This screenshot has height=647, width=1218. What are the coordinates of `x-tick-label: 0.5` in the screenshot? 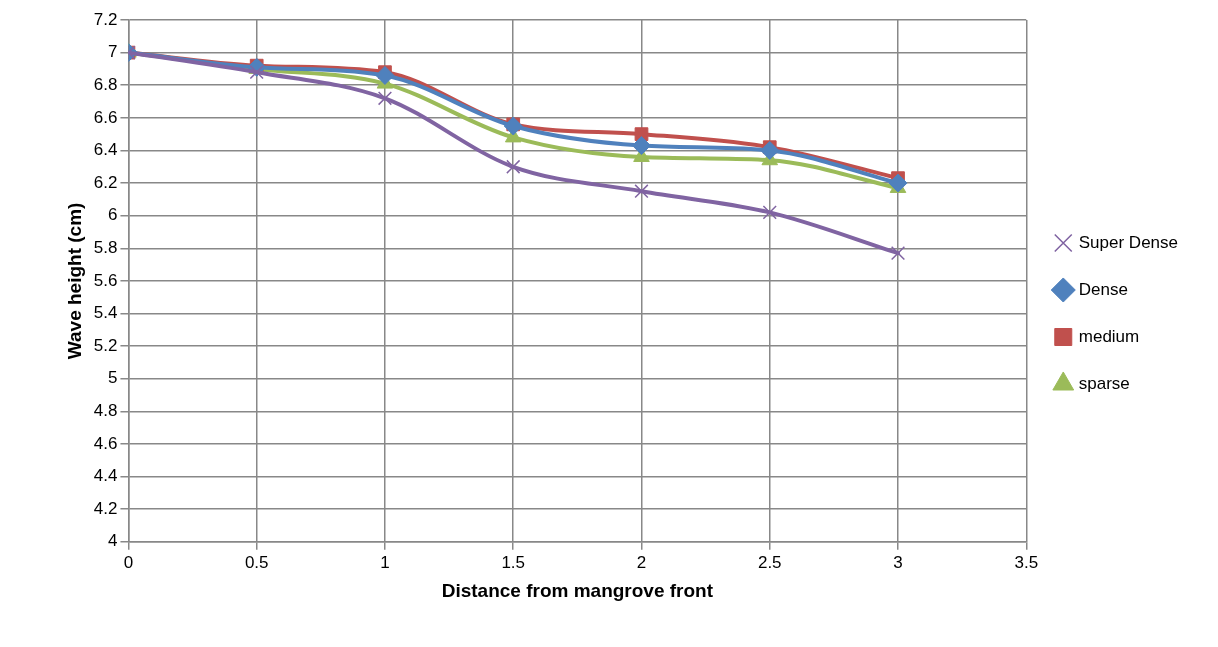 It's located at (256, 562).